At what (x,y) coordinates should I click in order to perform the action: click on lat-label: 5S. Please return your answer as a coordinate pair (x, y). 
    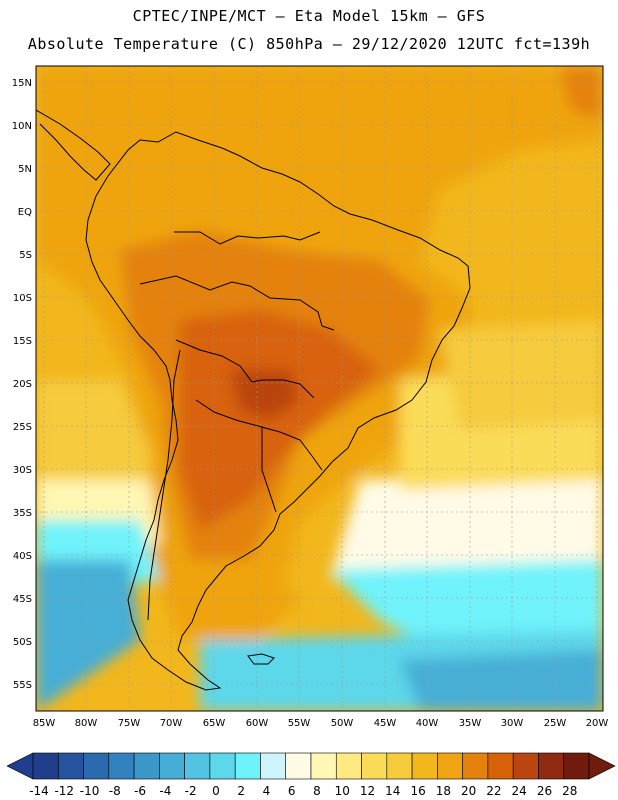
    Looking at the image, I should click on (25, 255).